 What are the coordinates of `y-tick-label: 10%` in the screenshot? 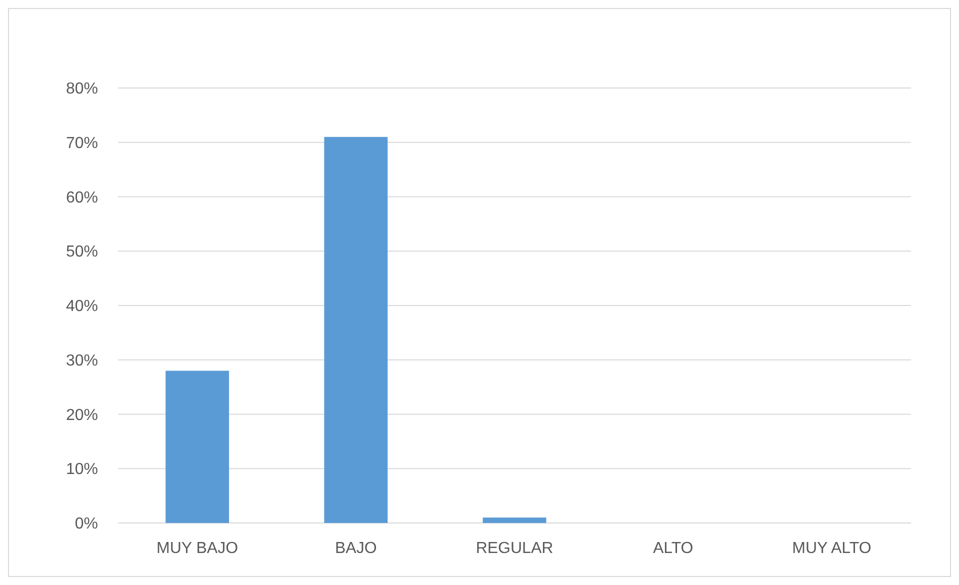 It's located at (82, 469).